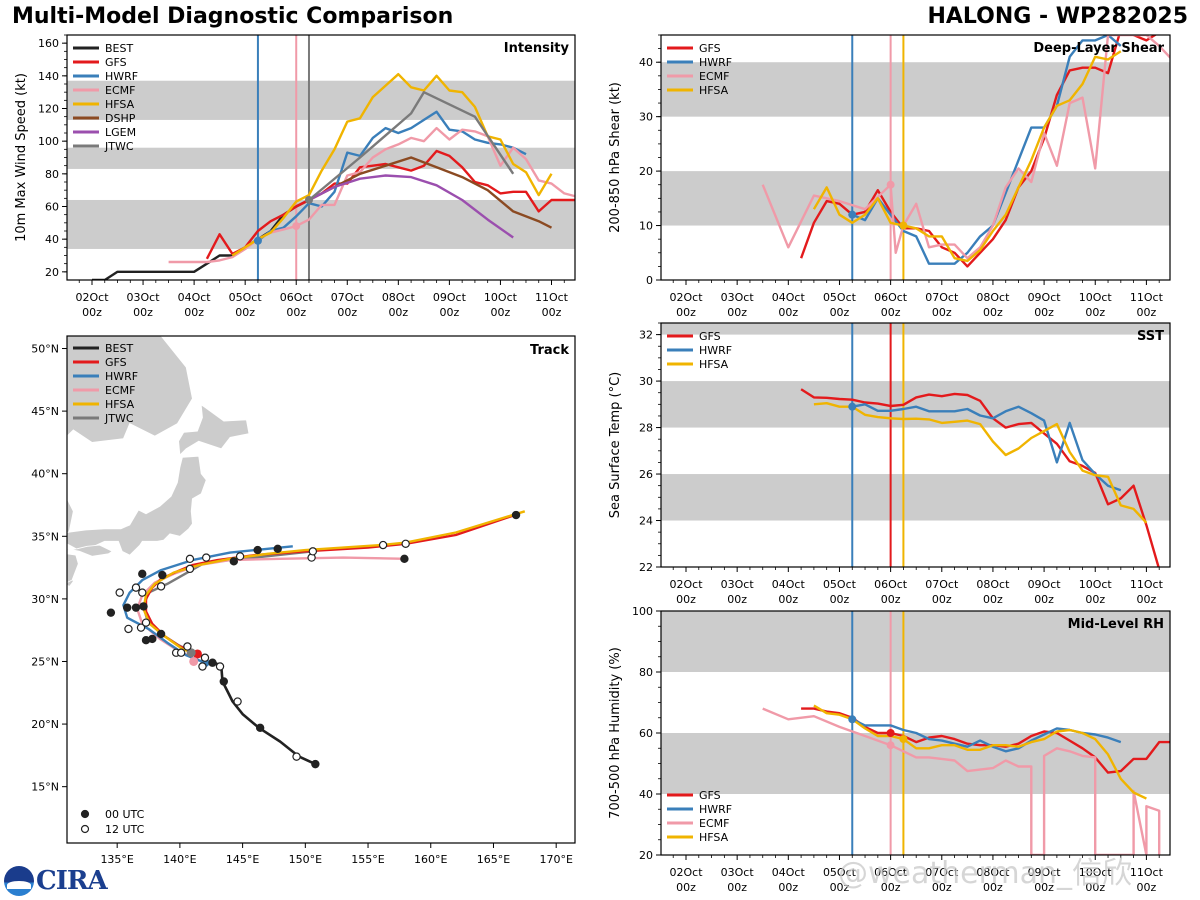 The width and height of the screenshot is (1200, 900). Describe the element at coordinates (201, 239) in the screenshot. I see `series-line-best` at that location.